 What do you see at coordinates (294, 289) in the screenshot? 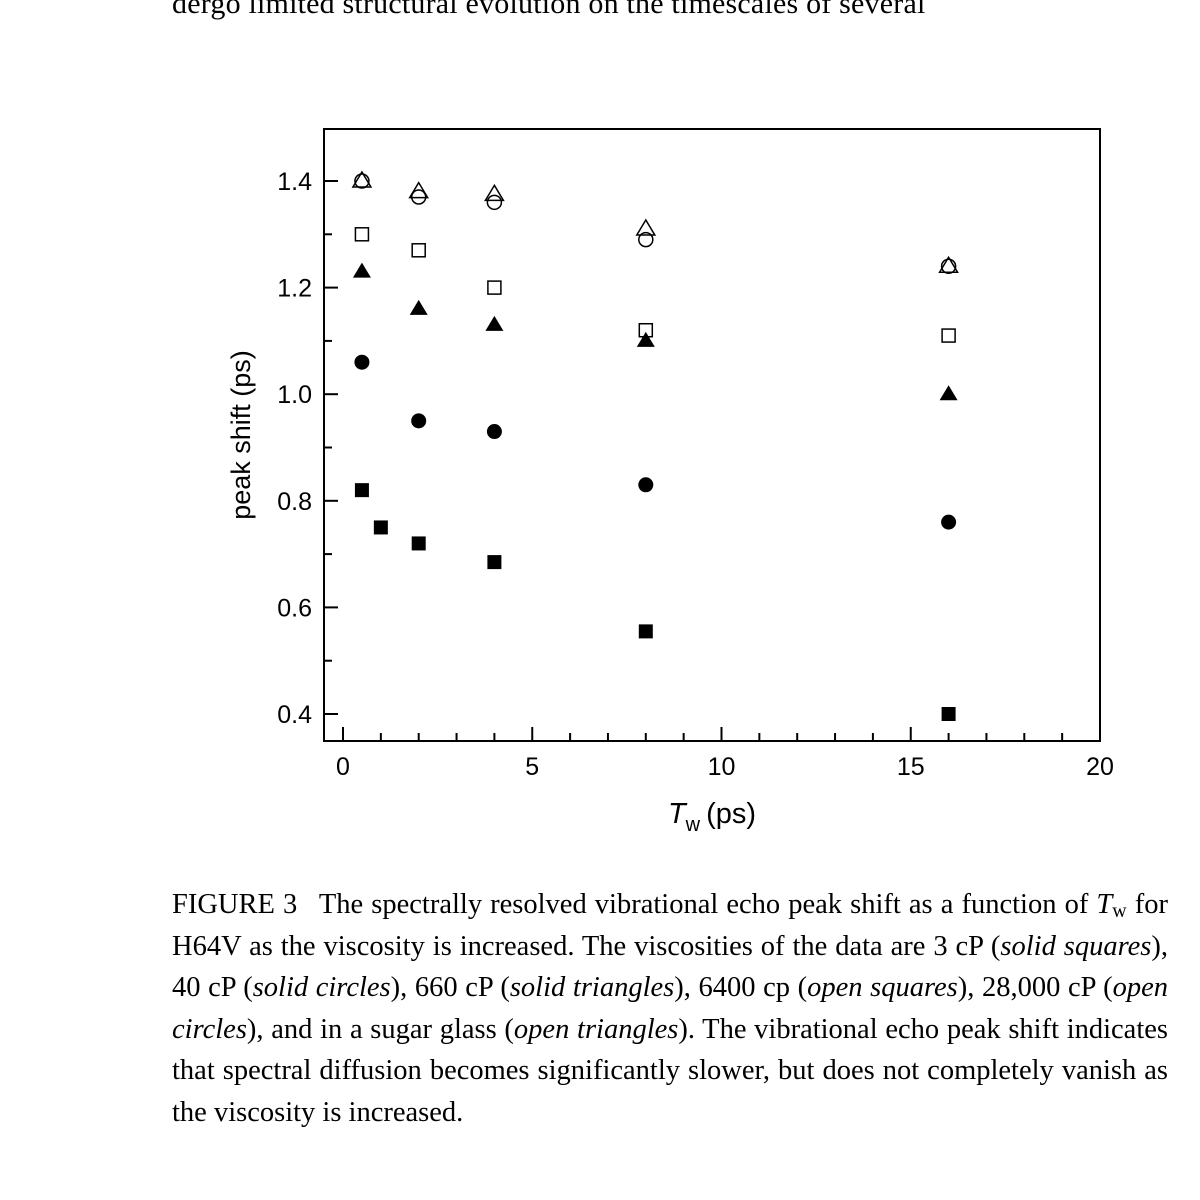
I see `y-tick-label: 1.2` at bounding box center [294, 289].